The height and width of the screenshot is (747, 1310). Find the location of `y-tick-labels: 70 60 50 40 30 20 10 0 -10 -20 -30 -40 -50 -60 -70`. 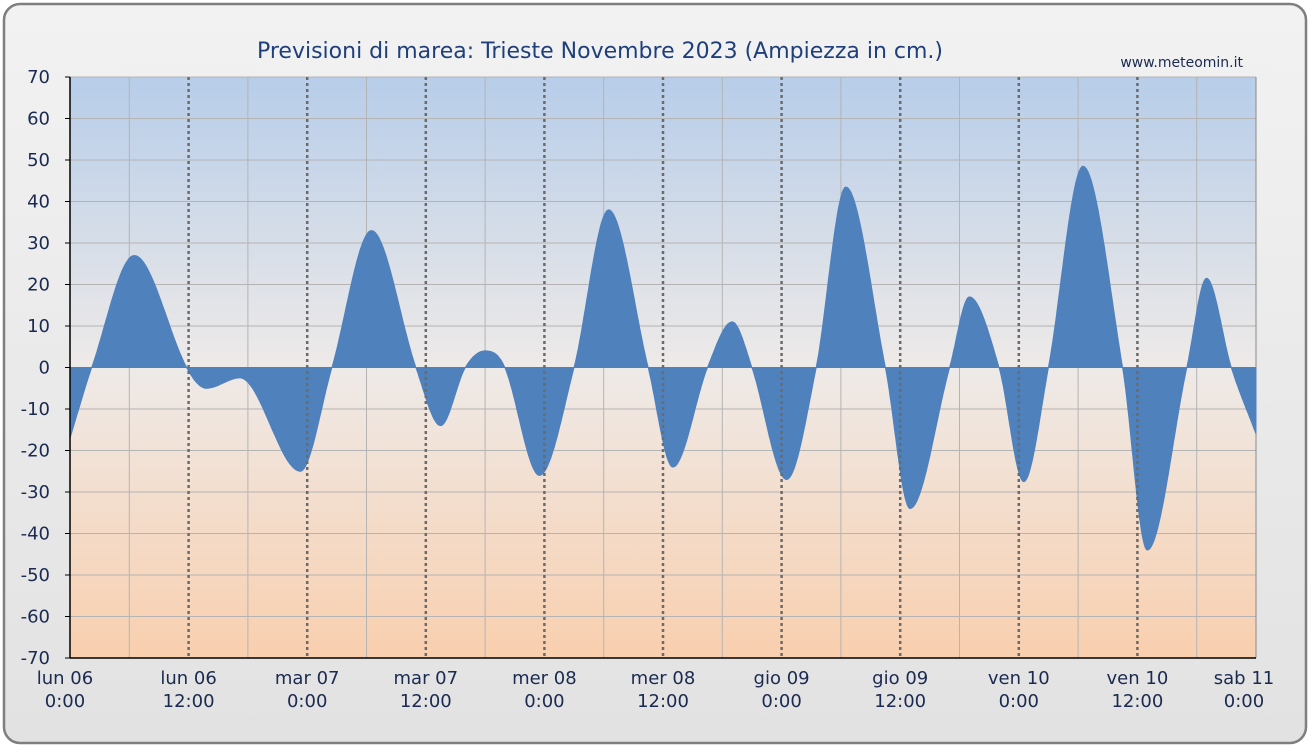

y-tick-labels: 70 60 50 40 30 20 10 0 -10 -20 -30 -40 -50 -60 -70 is located at coordinates (45, 368).